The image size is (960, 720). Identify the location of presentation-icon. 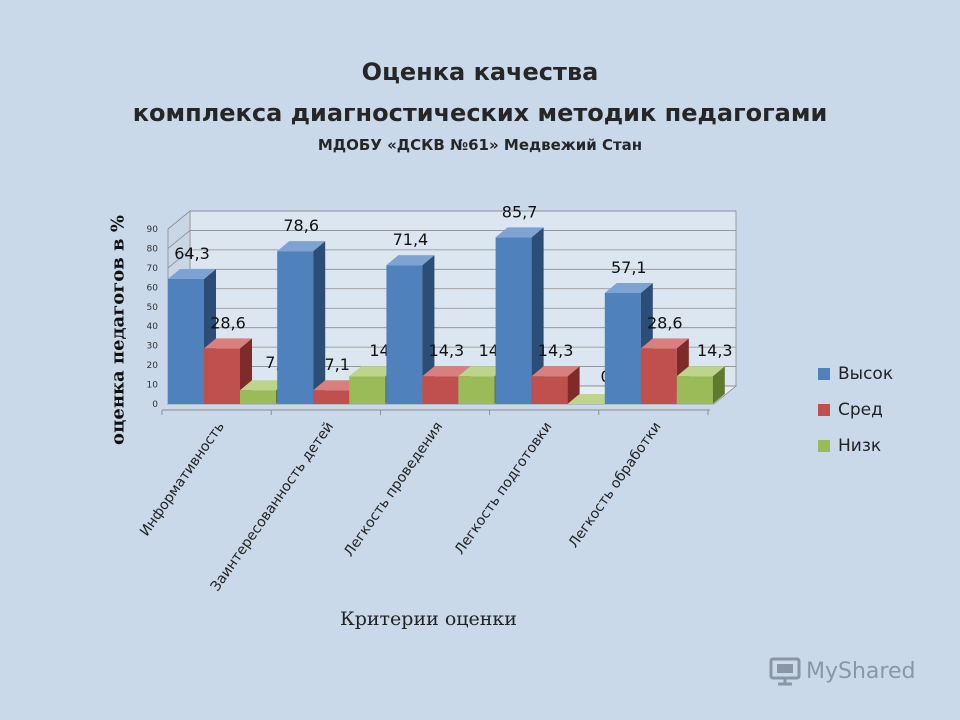
(785, 671).